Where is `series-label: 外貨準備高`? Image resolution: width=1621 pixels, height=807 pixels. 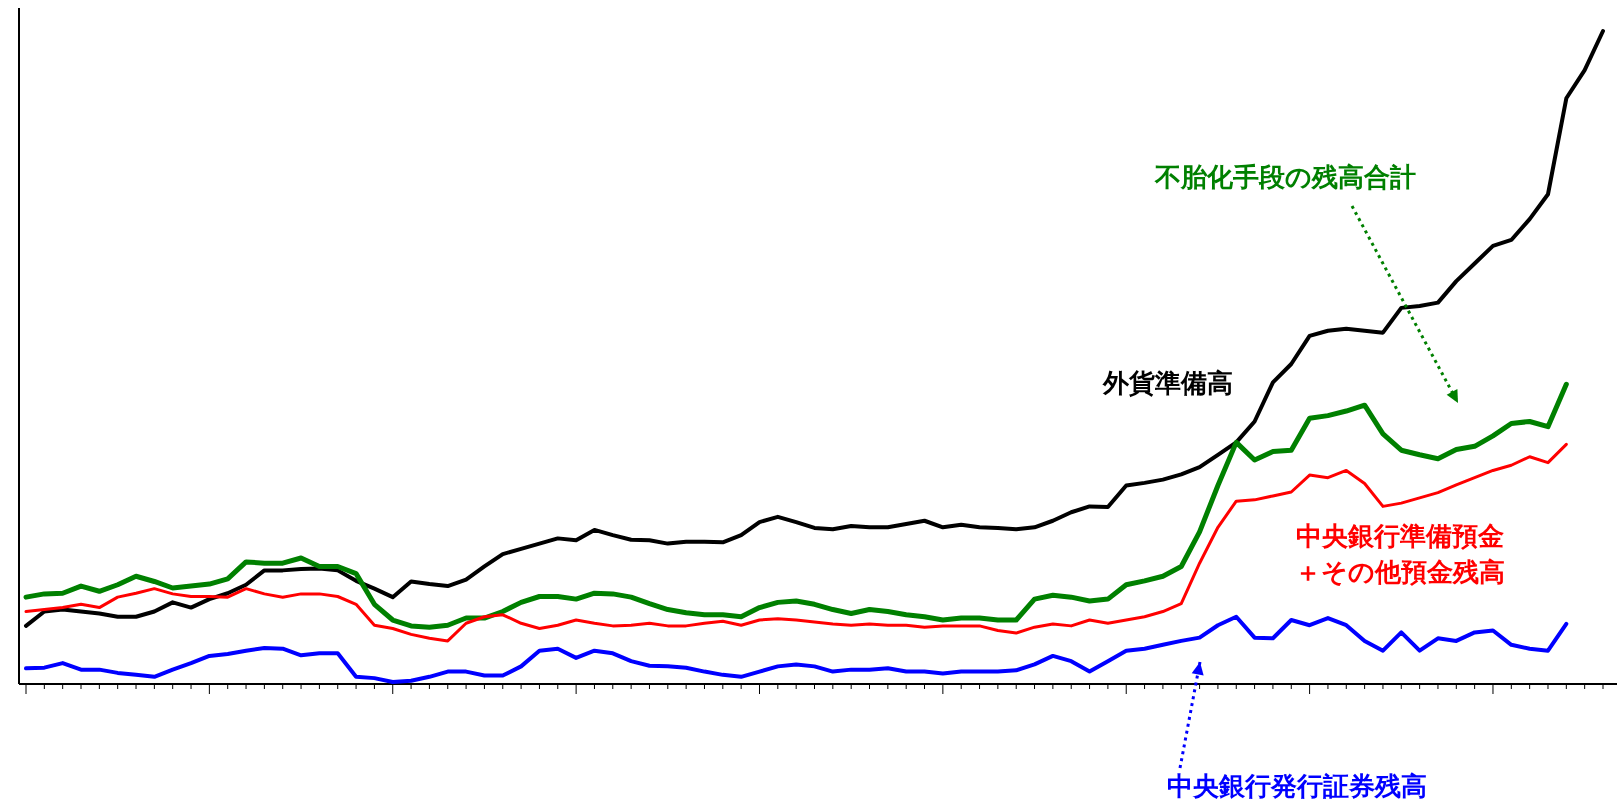 series-label: 外貨準備高 is located at coordinates (1167, 383).